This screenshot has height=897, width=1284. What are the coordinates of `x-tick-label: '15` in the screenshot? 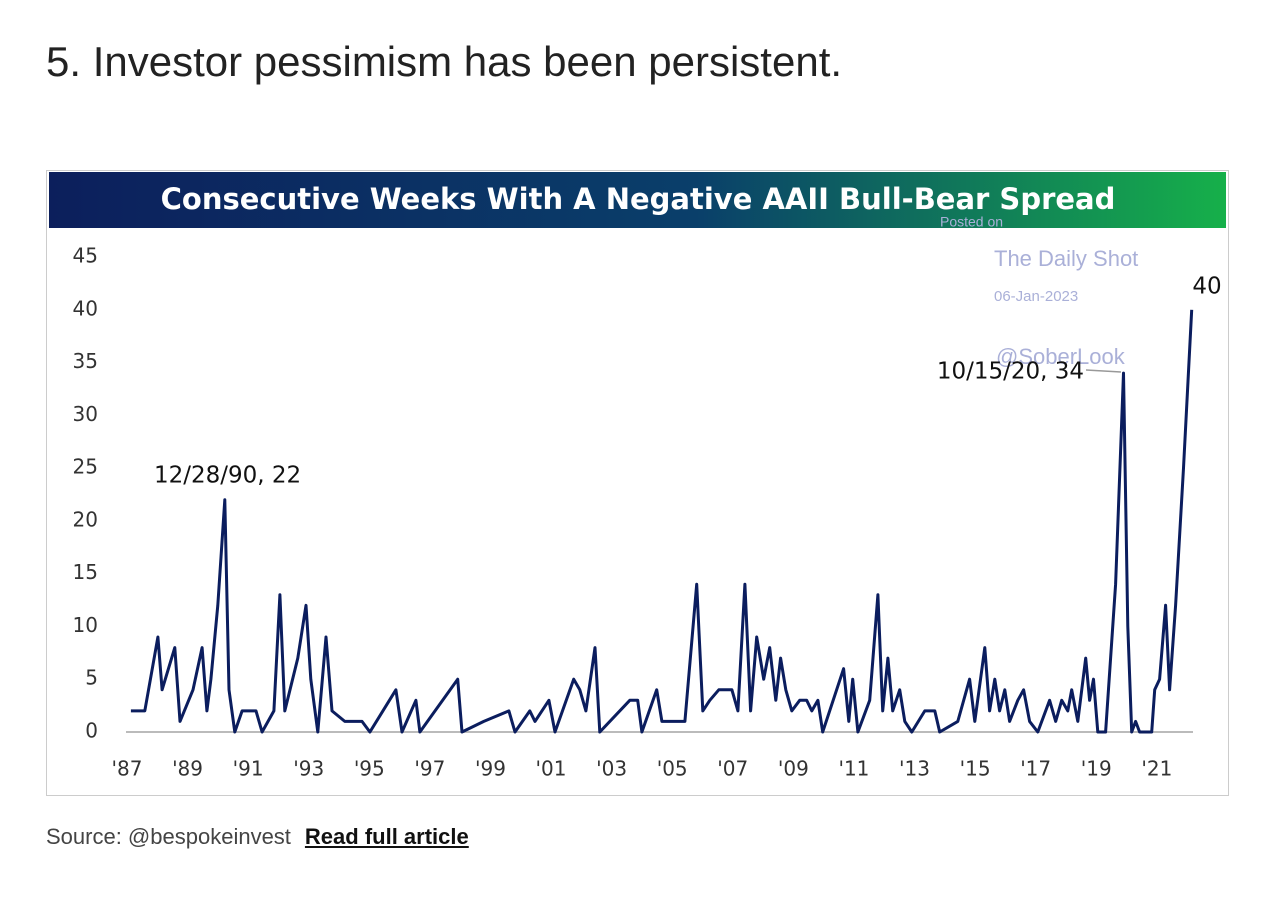 It's located at (975, 769).